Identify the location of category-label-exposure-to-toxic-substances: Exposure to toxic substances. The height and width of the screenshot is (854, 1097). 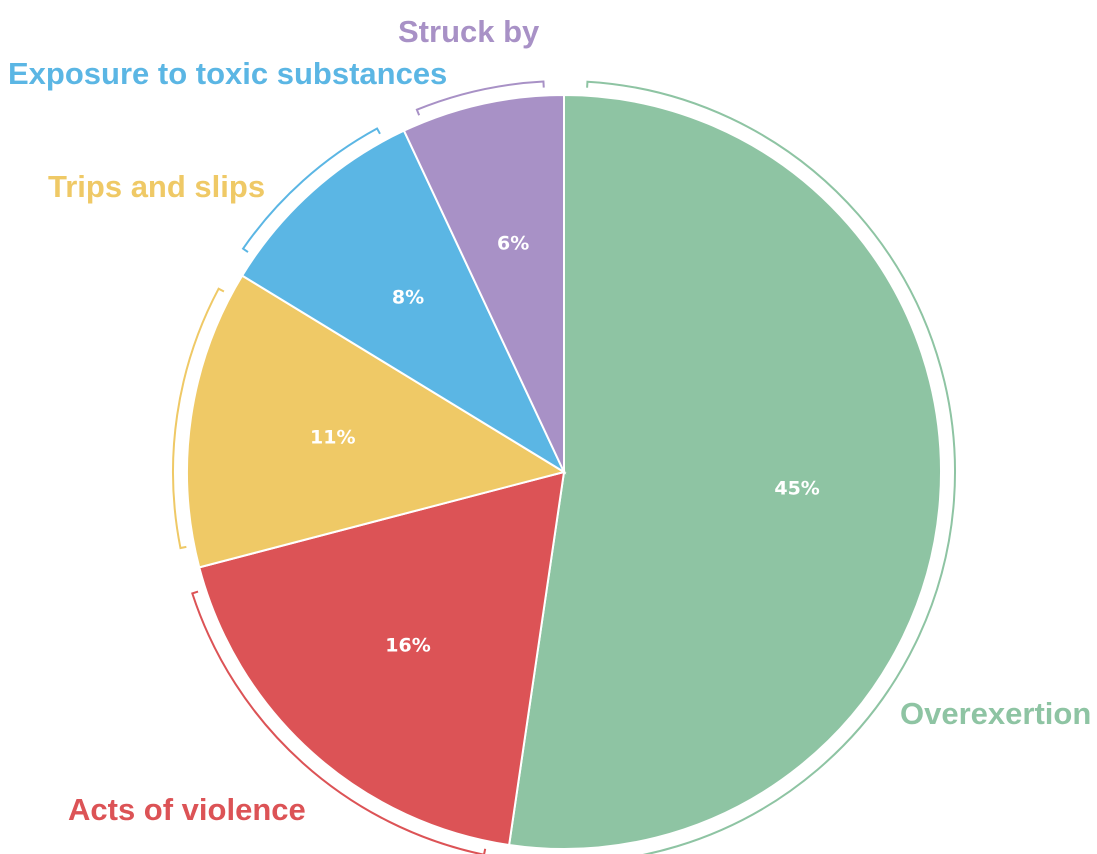
(227, 73).